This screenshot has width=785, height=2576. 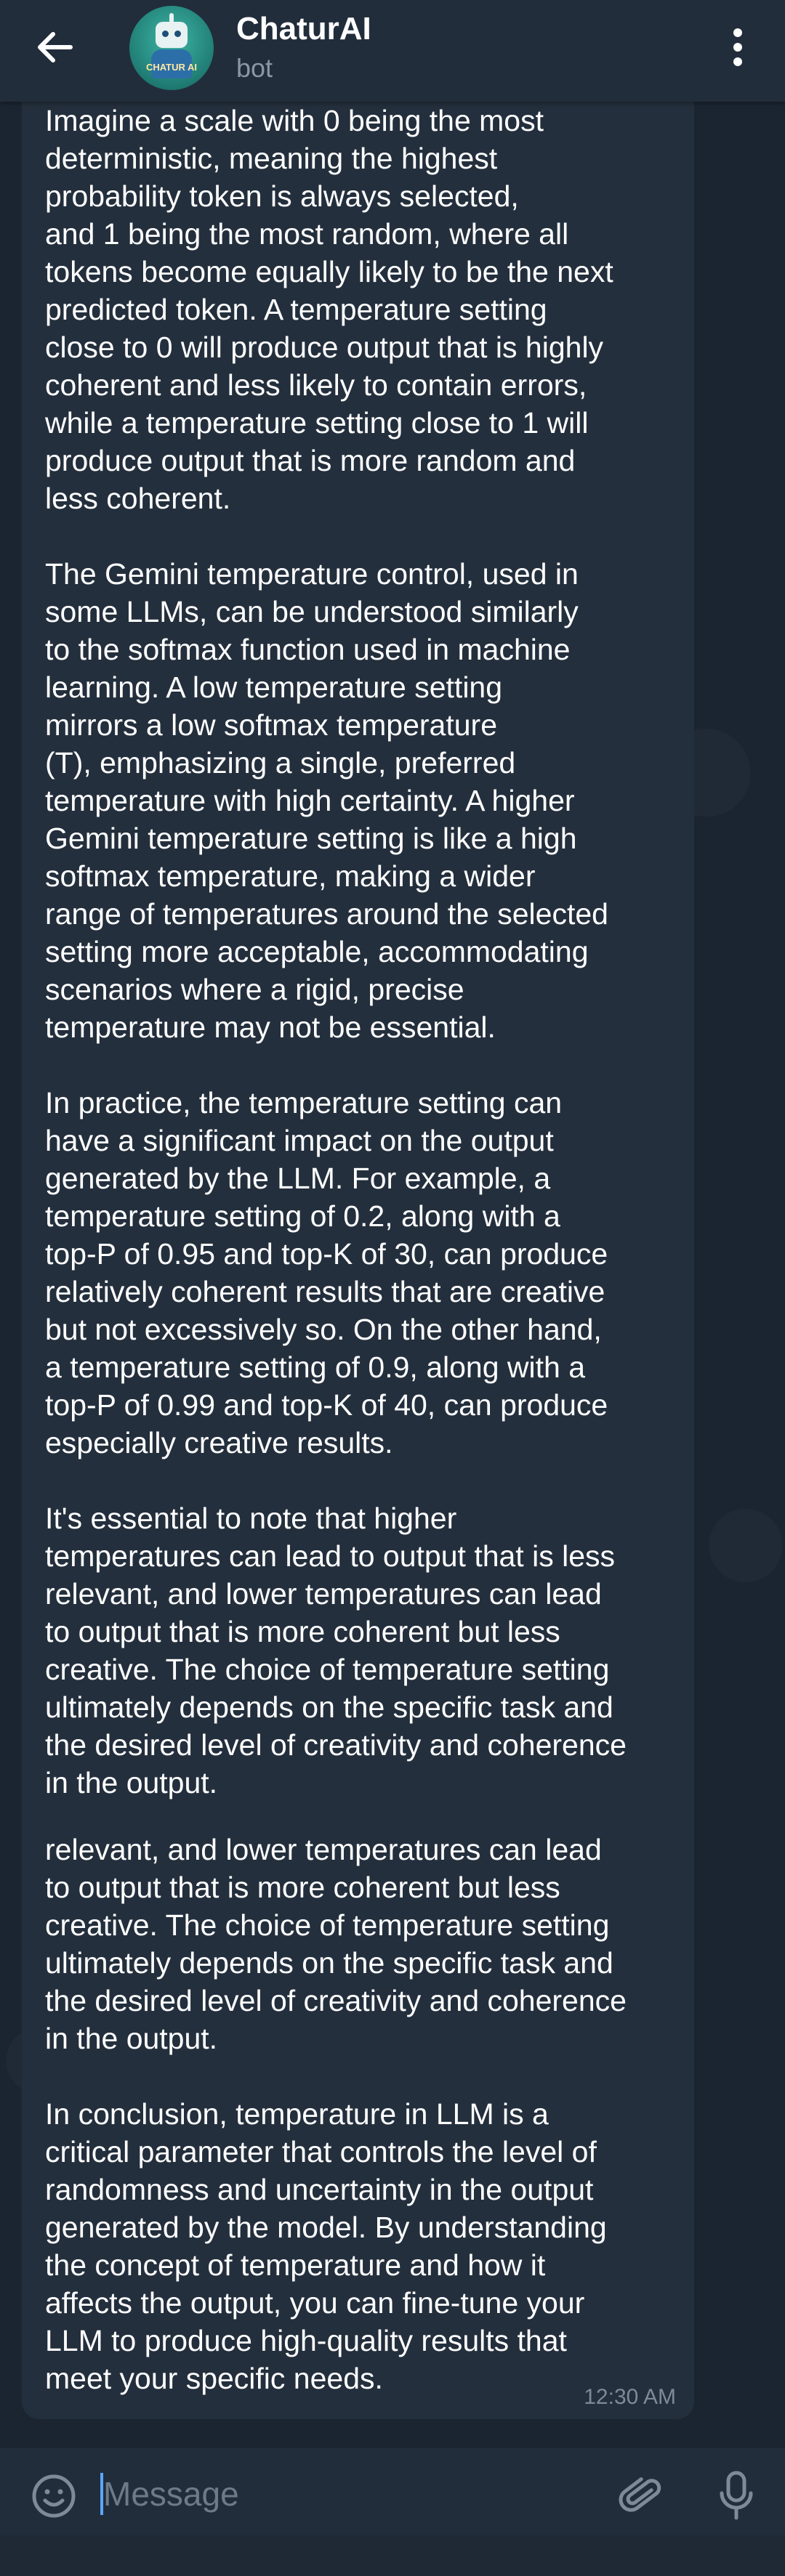 I want to click on more-options-button, so click(x=738, y=47).